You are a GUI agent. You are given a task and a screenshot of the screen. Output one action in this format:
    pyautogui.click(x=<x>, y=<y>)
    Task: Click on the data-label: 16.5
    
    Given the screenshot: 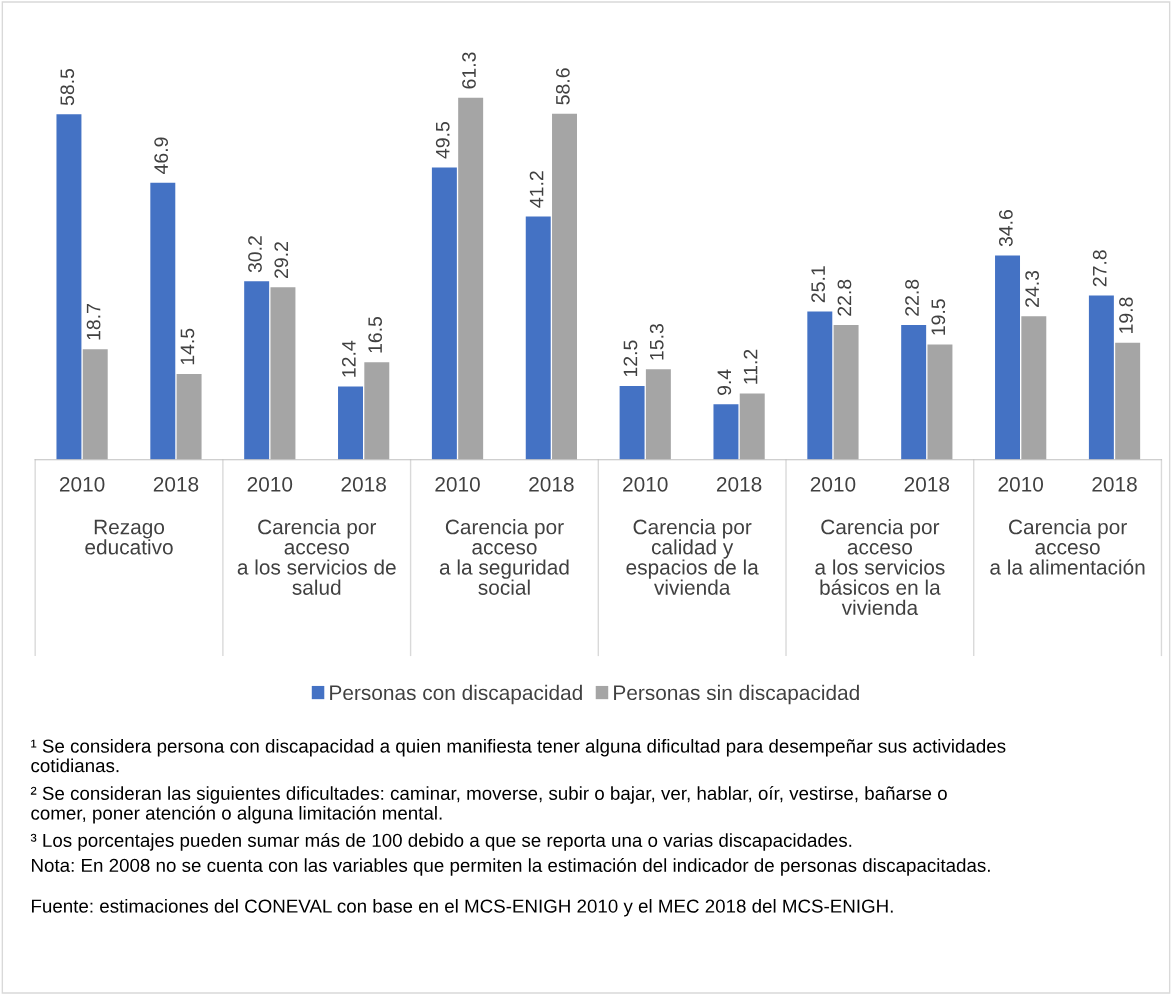 What is the action you would take?
    pyautogui.click(x=375, y=334)
    